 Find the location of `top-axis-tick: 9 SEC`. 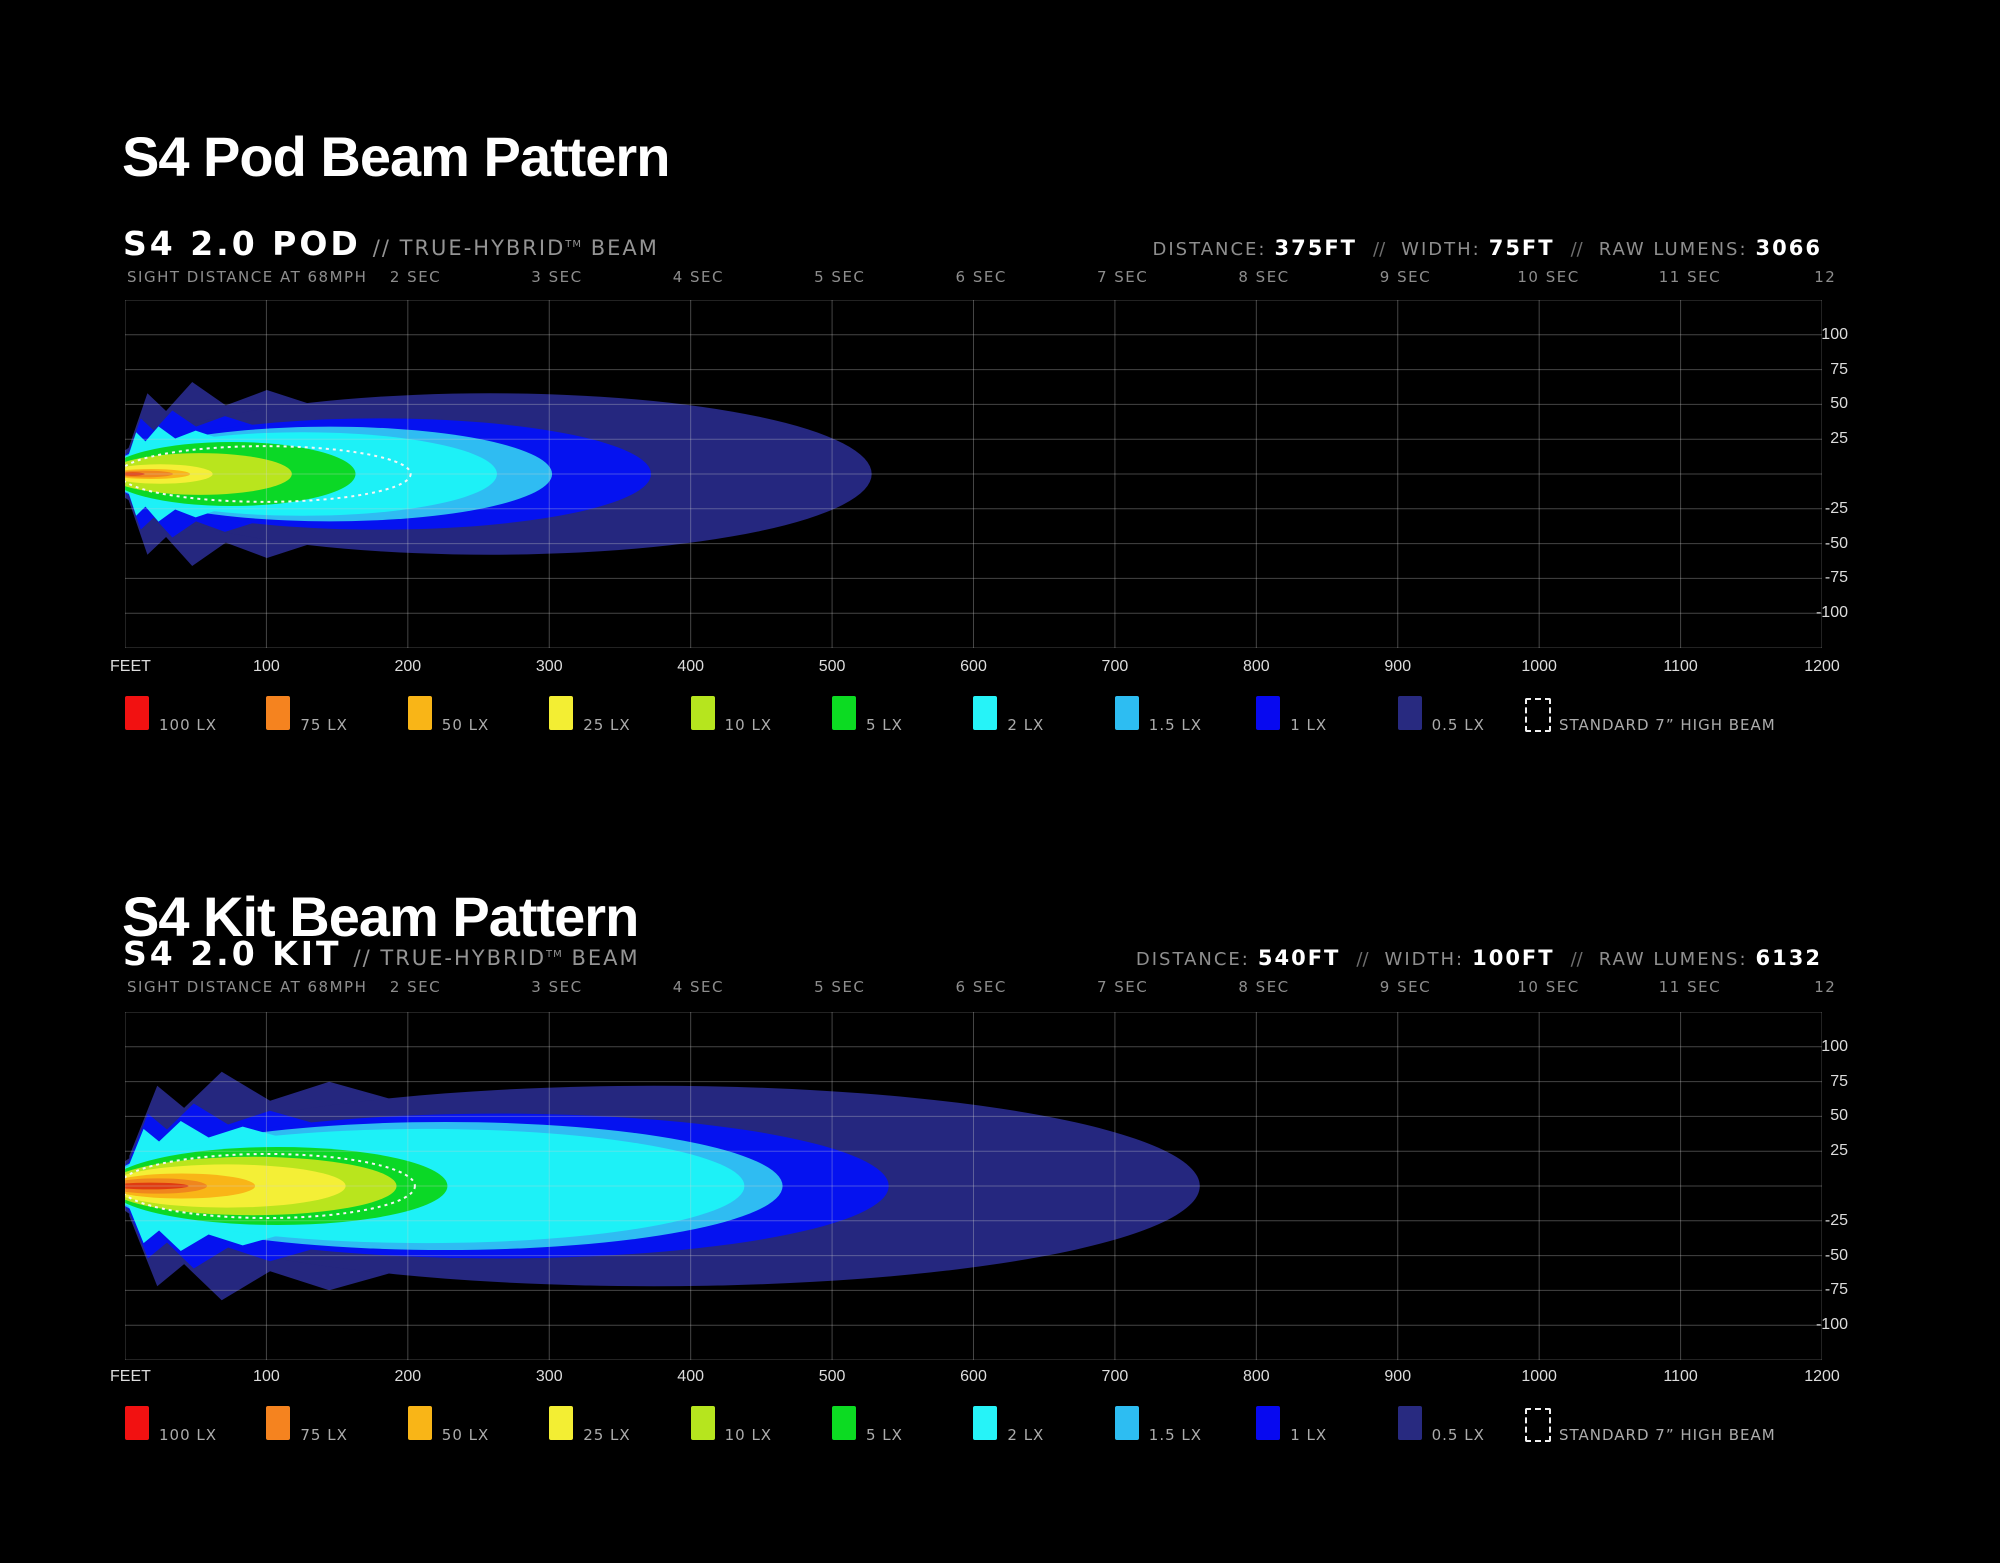

top-axis-tick: 9 SEC is located at coordinates (1405, 277).